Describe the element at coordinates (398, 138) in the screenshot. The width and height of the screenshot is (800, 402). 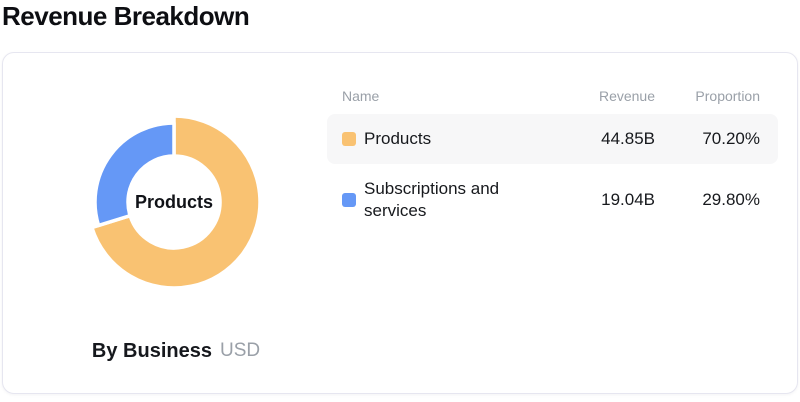
I see `row-name: Products` at that location.